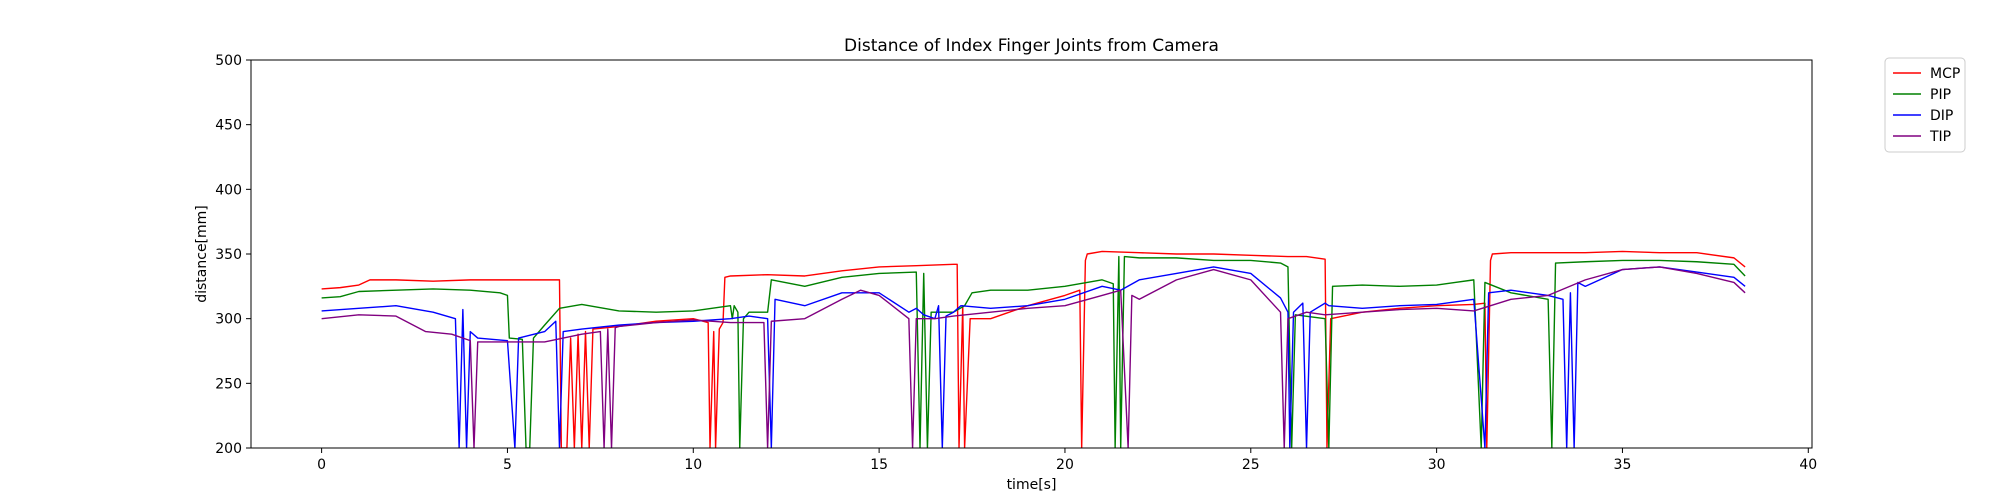 The width and height of the screenshot is (2000, 500). What do you see at coordinates (321, 465) in the screenshot?
I see `x-tick-label: 0` at bounding box center [321, 465].